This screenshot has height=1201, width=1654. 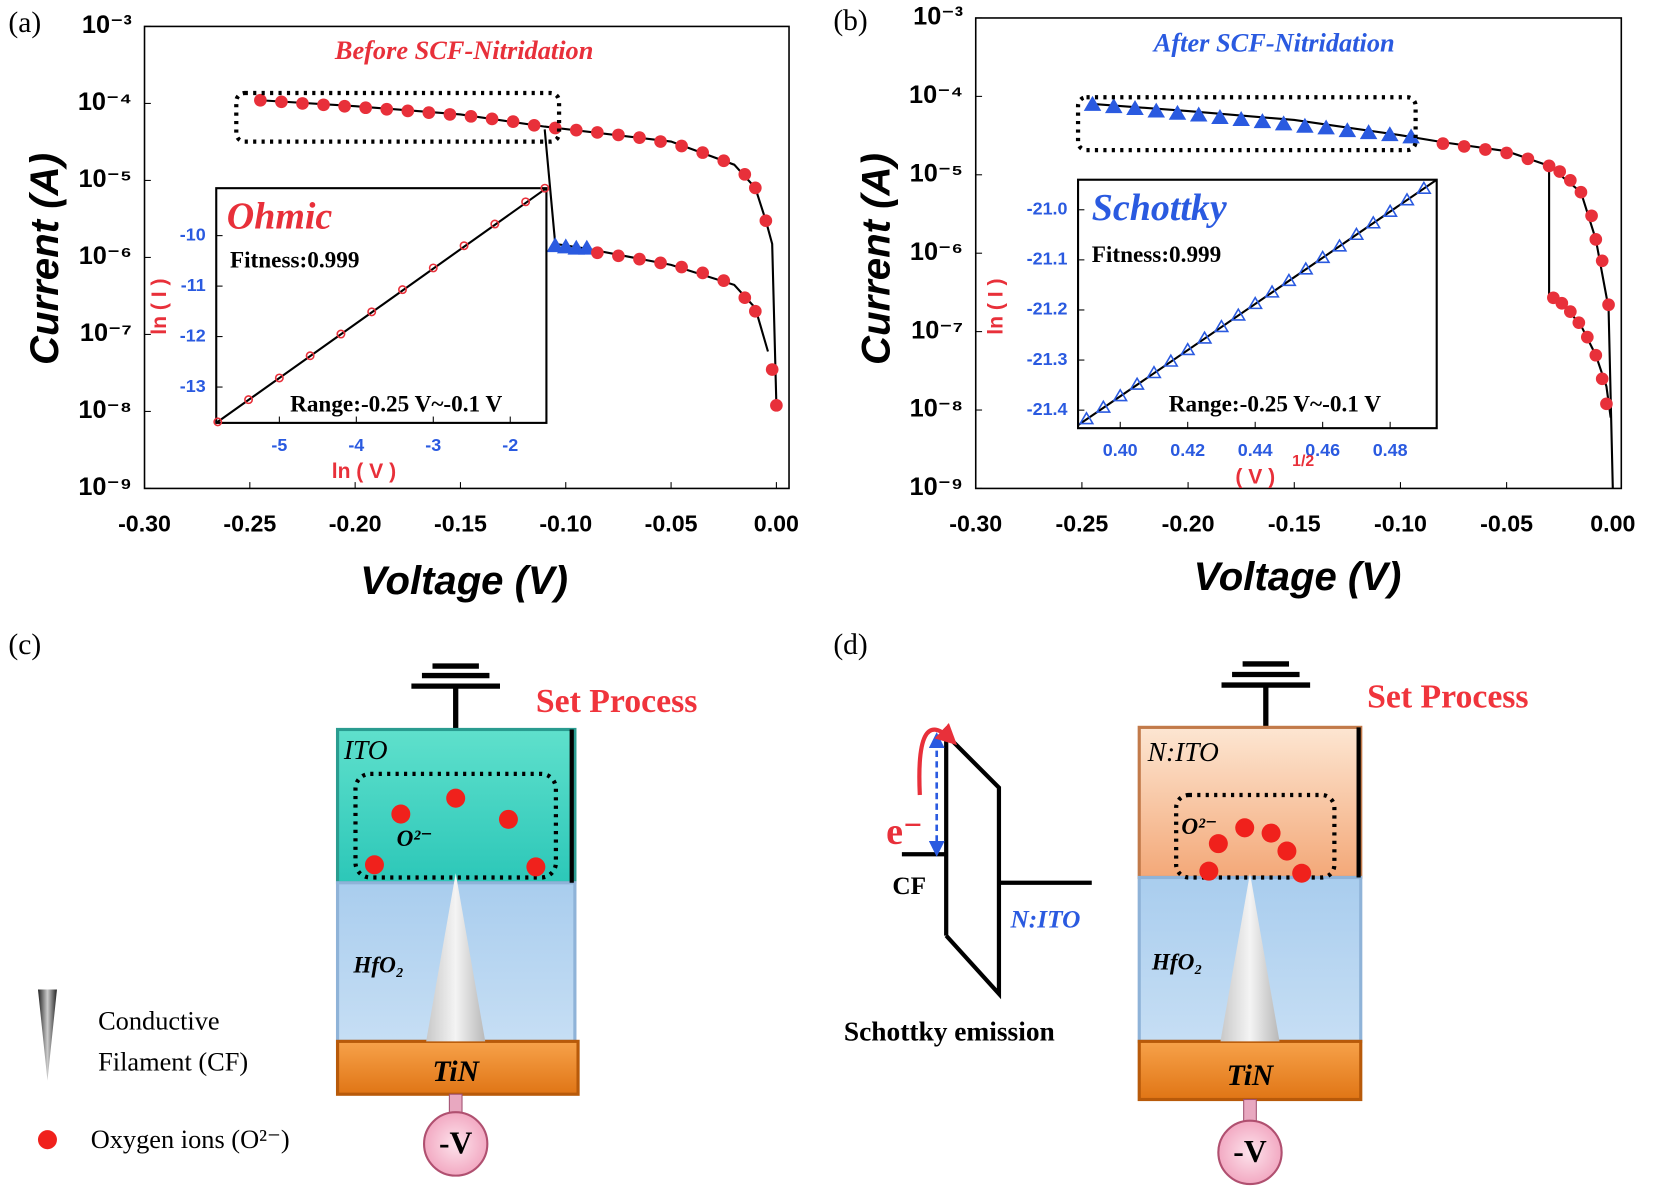 What do you see at coordinates (279, 445) in the screenshot?
I see `x-tick-label: -5` at bounding box center [279, 445].